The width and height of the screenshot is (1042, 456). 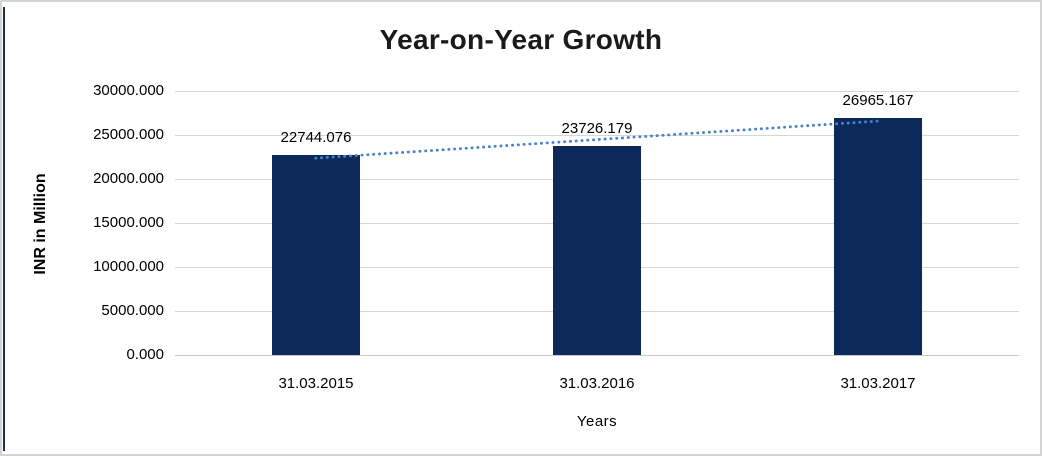 I want to click on y-tick-label: 0.000, so click(x=145, y=354).